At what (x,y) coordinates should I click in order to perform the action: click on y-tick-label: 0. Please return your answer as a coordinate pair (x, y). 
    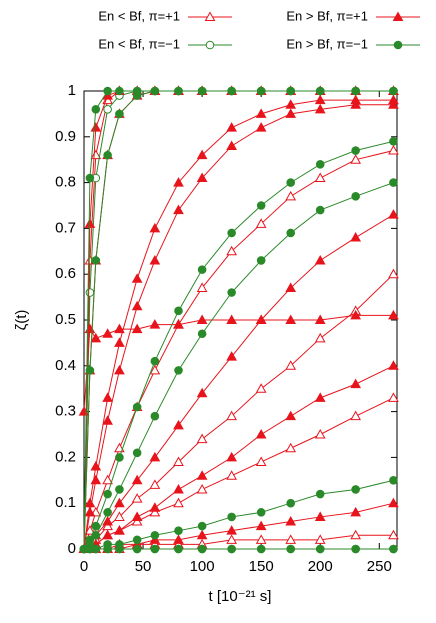
    Looking at the image, I should click on (72, 548).